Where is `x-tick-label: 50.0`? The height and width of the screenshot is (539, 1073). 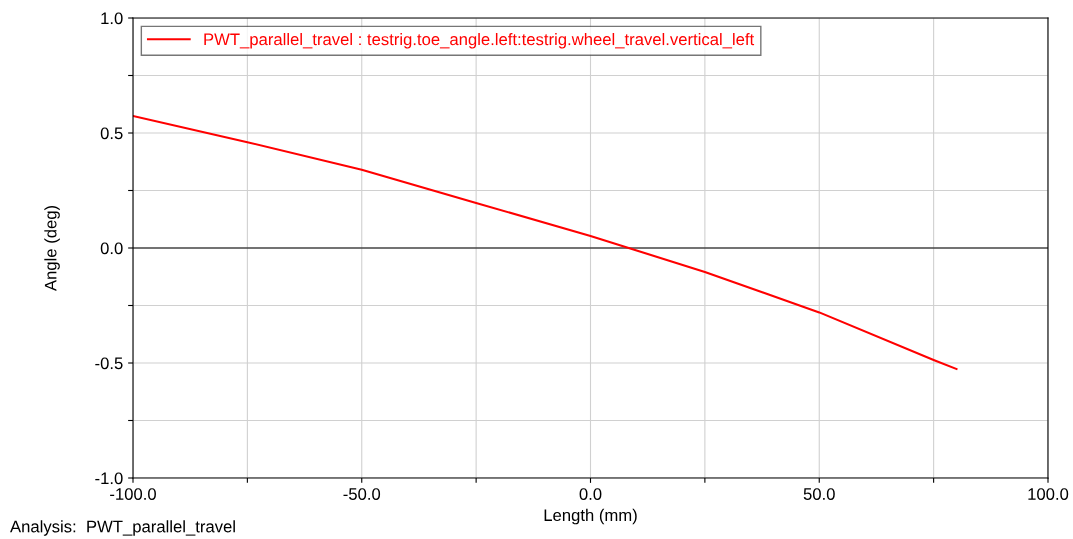 x-tick-label: 50.0 is located at coordinates (819, 494).